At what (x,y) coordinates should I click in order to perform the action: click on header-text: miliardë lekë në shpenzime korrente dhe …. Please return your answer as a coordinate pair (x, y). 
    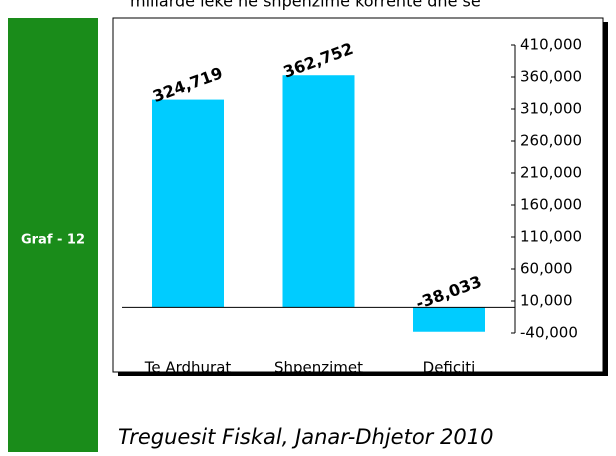
    Looking at the image, I should click on (305, 5).